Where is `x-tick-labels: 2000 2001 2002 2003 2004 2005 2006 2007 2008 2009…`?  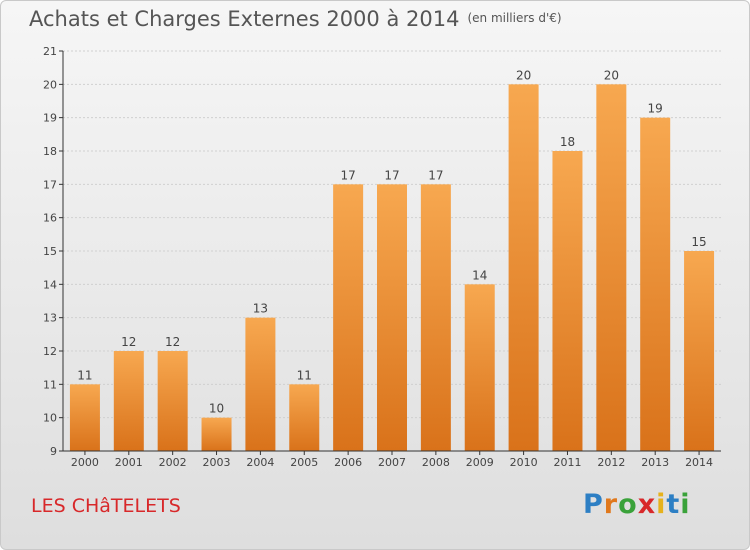 x-tick-labels: 2000 2001 2002 2003 2004 2005 2006 2007 2008 2009… is located at coordinates (392, 460).